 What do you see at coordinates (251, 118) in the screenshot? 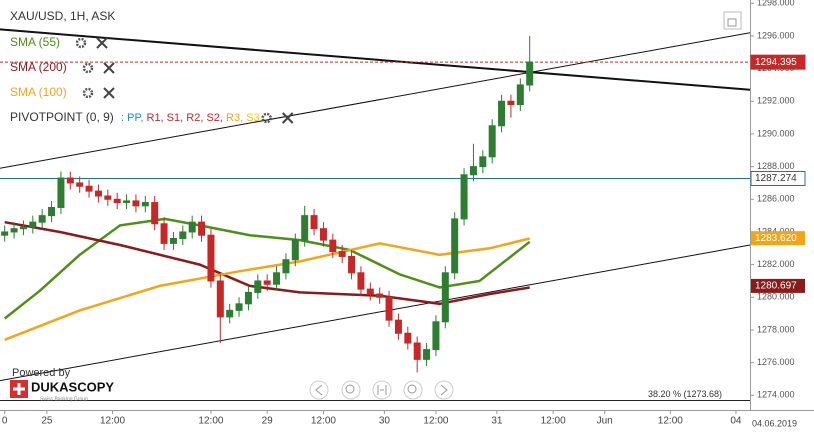
I see `pivot-item: S3` at bounding box center [251, 118].